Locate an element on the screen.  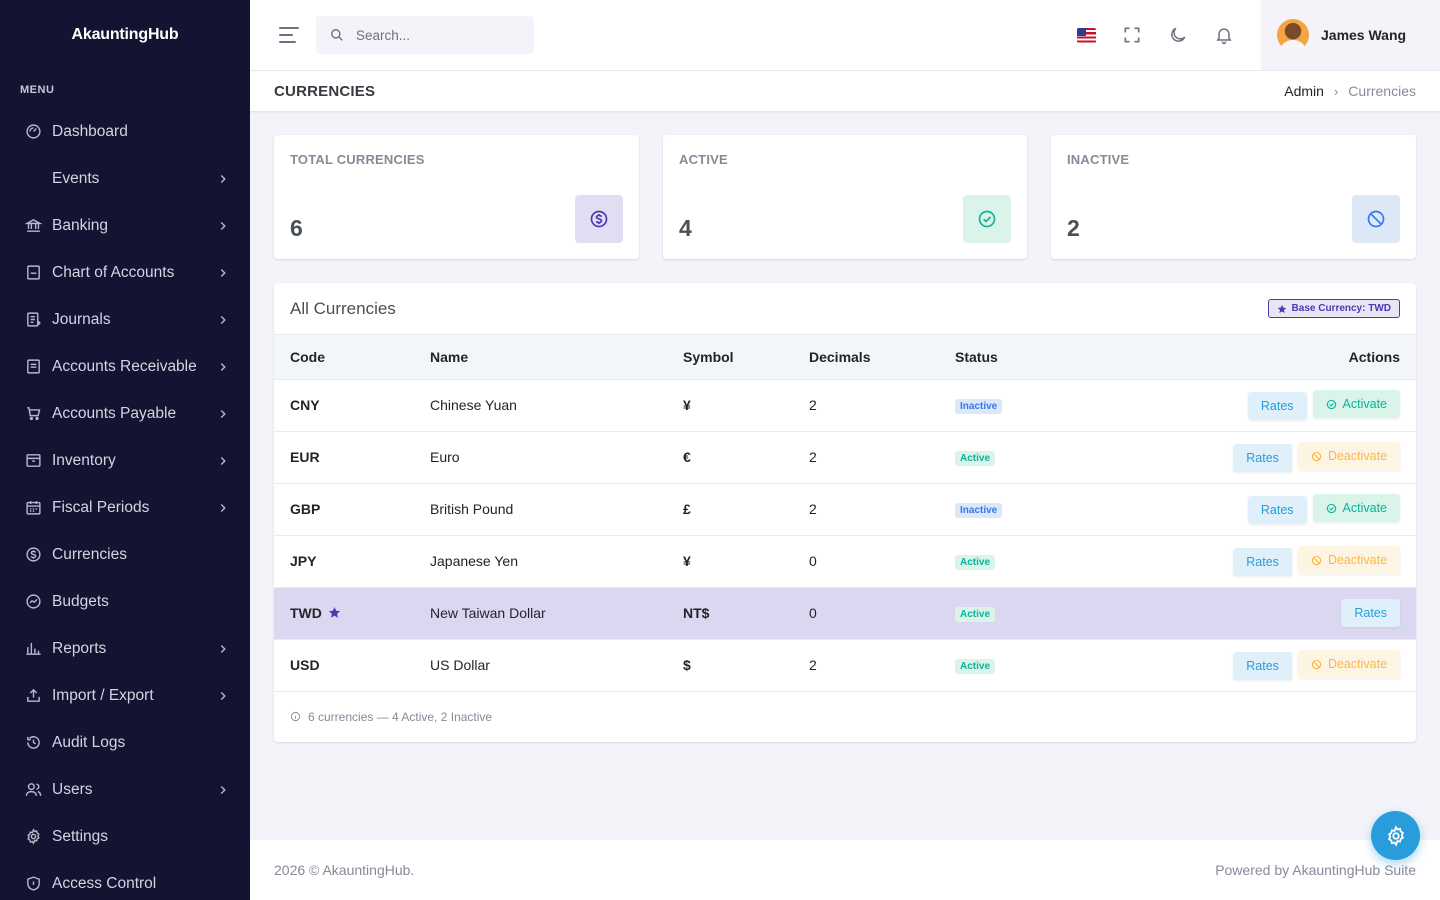
table-row: TWD New Taiwan Dollar NT$ 0 Active Rates is located at coordinates (845, 613).